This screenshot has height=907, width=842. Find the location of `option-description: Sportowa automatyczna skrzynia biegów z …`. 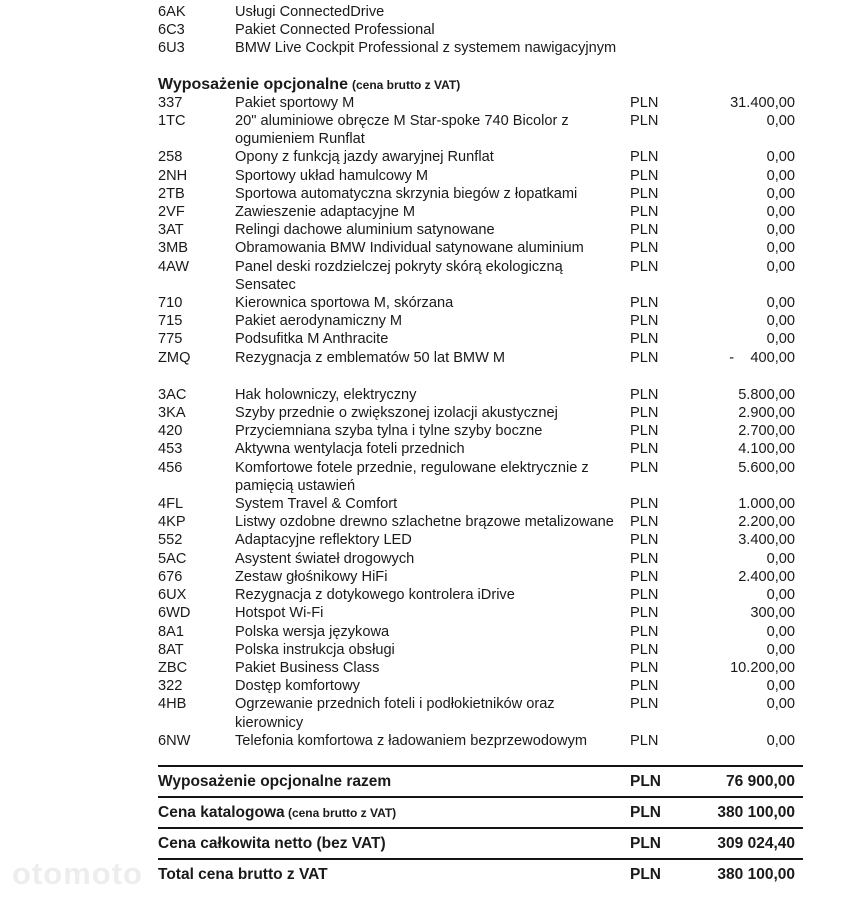

option-description: Sportowa automatyczna skrzynia biegów z … is located at coordinates (406, 193).